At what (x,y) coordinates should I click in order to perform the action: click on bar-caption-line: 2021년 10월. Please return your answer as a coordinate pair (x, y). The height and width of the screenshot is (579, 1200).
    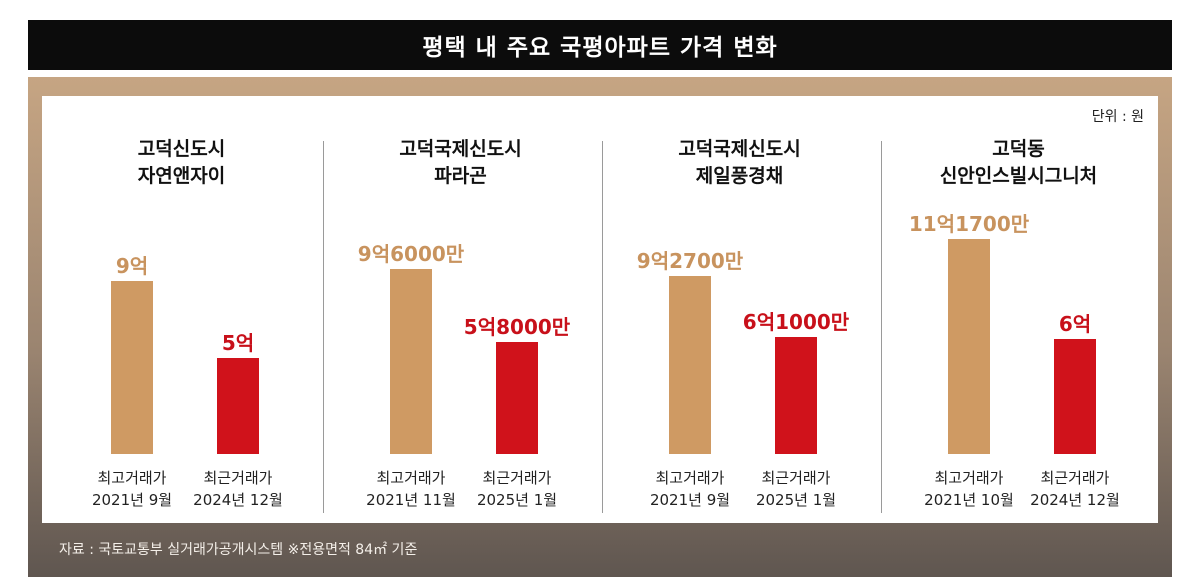
    Looking at the image, I should click on (969, 500).